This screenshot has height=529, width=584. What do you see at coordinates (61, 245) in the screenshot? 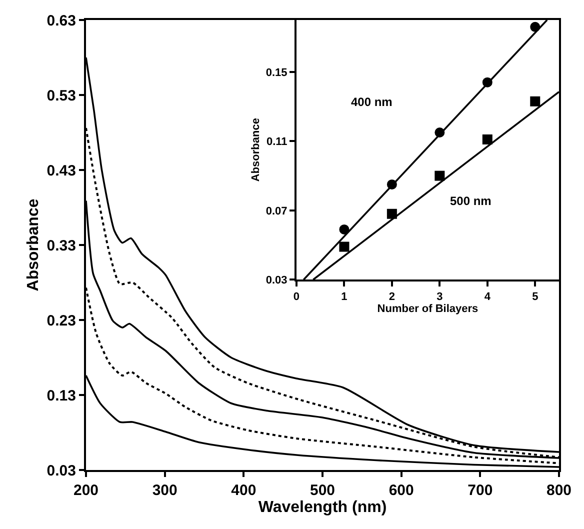
I see `y-tick-label: 0.33` at bounding box center [61, 245].